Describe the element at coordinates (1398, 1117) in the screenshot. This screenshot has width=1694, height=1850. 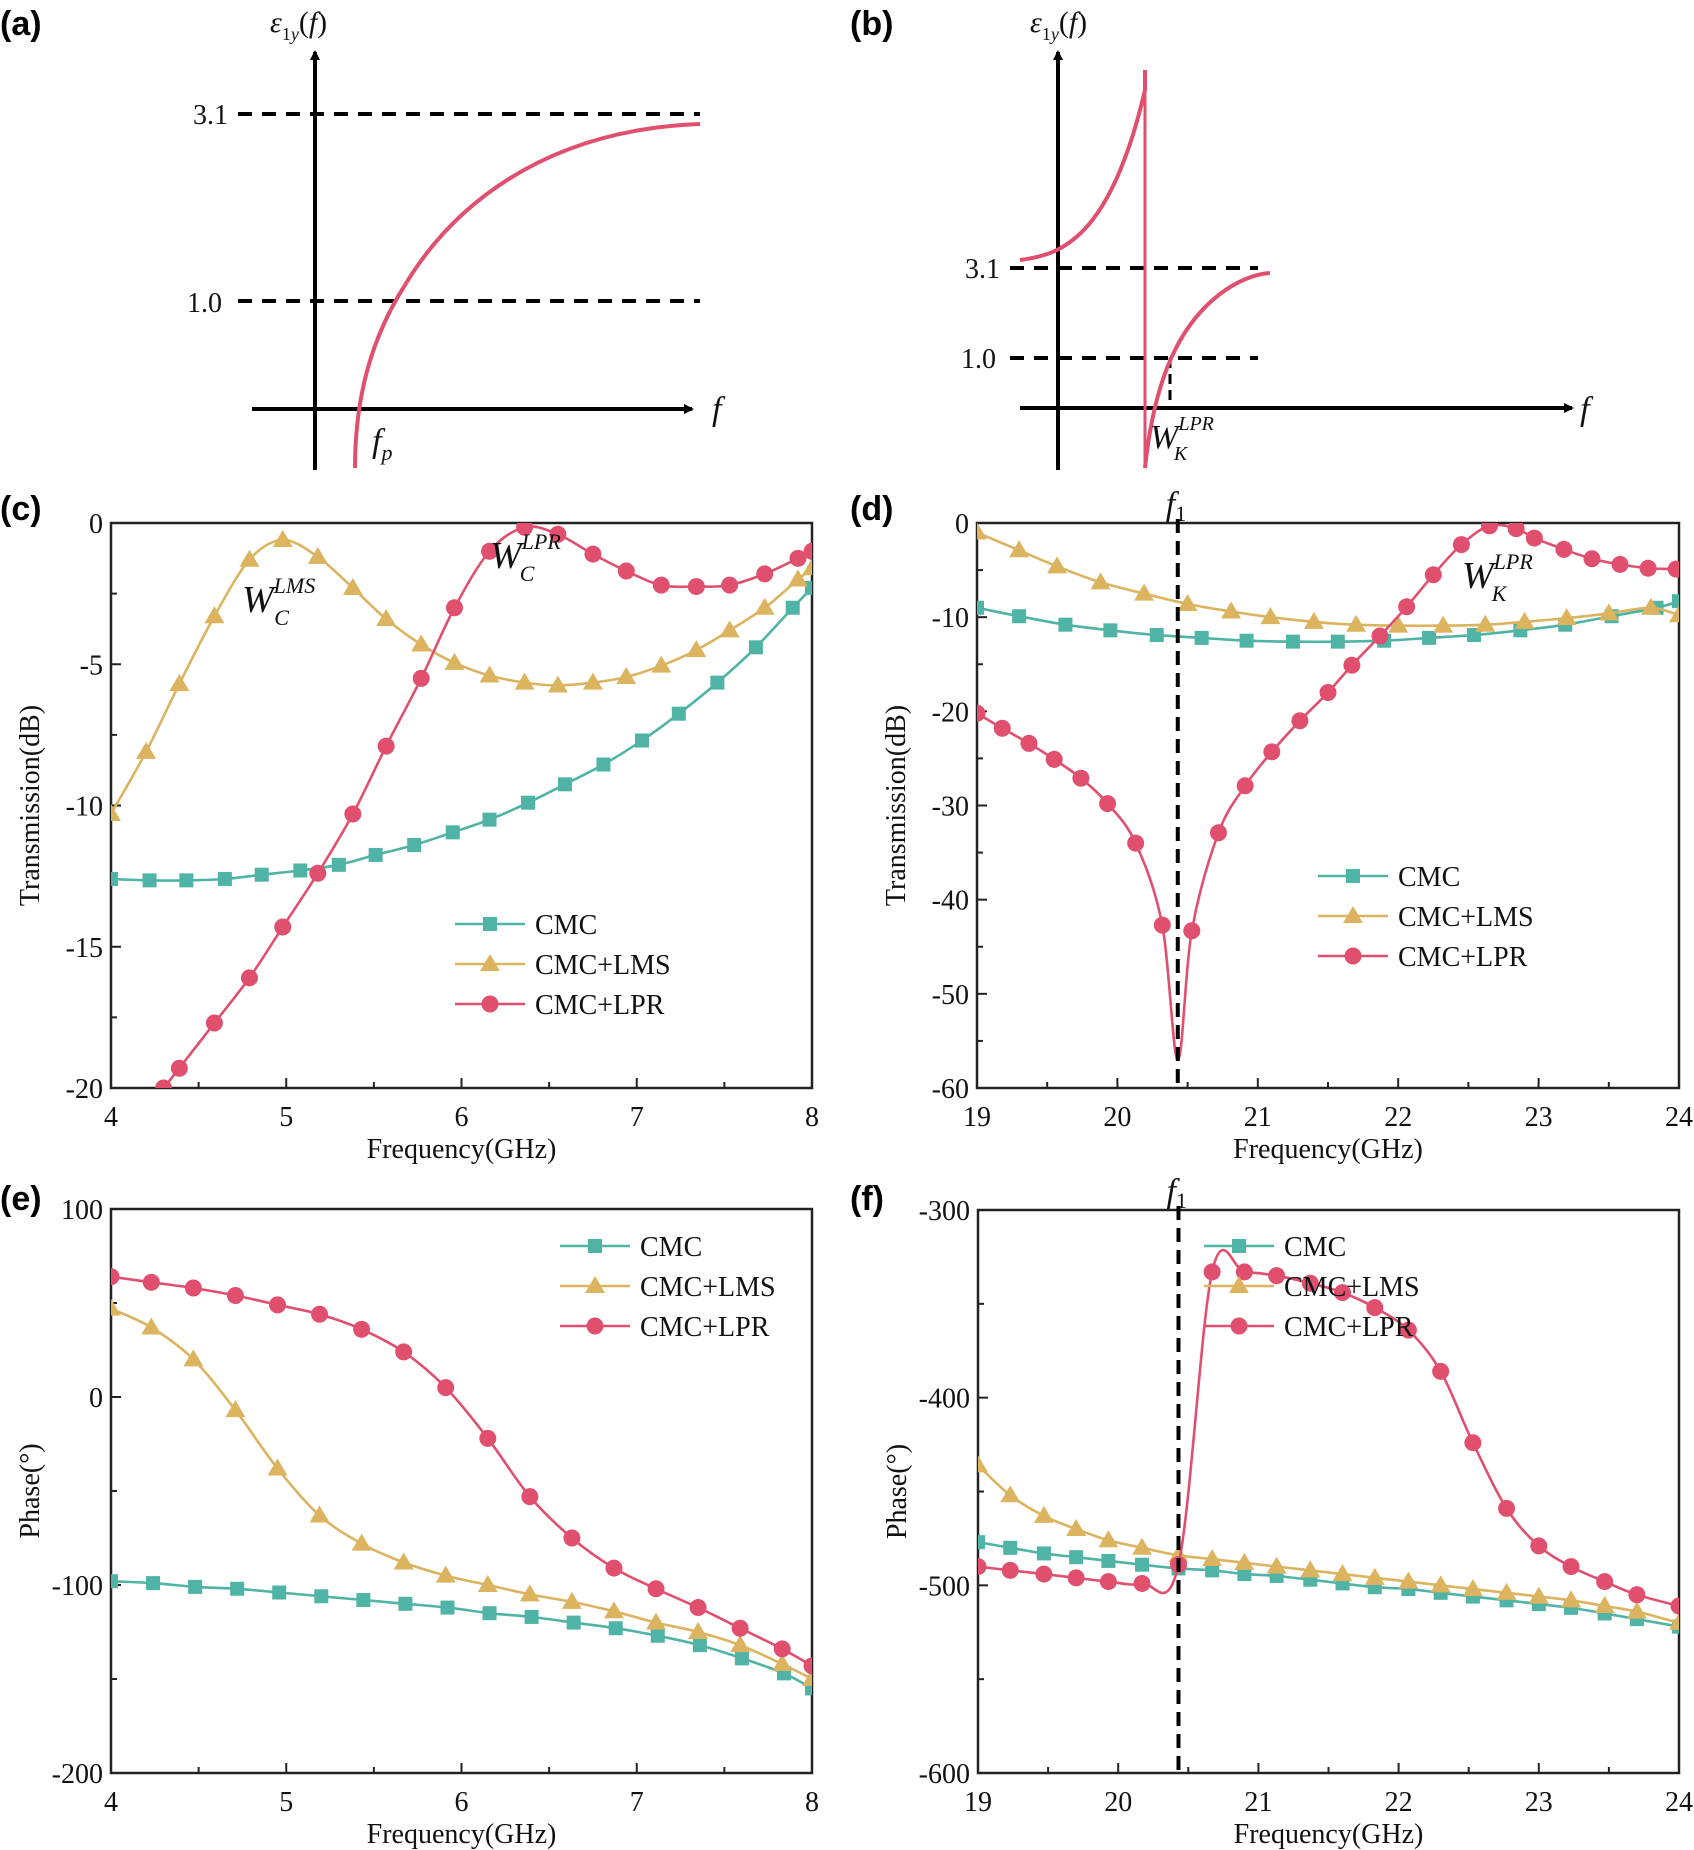
I see `x-tick-label: 22` at that location.